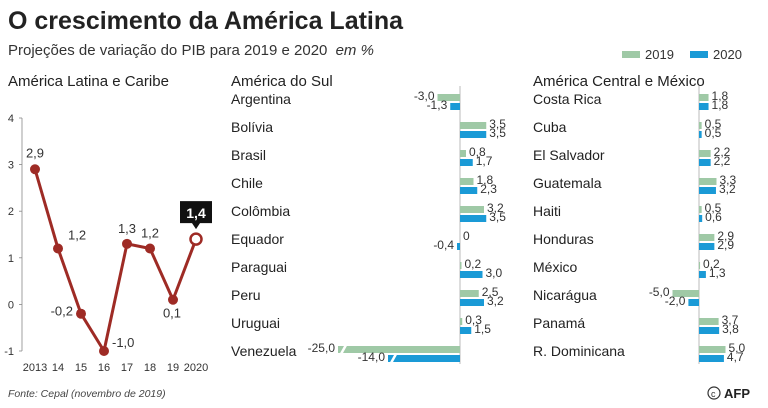  What do you see at coordinates (261, 99) in the screenshot?
I see `category-label-argentina: Argentina` at bounding box center [261, 99].